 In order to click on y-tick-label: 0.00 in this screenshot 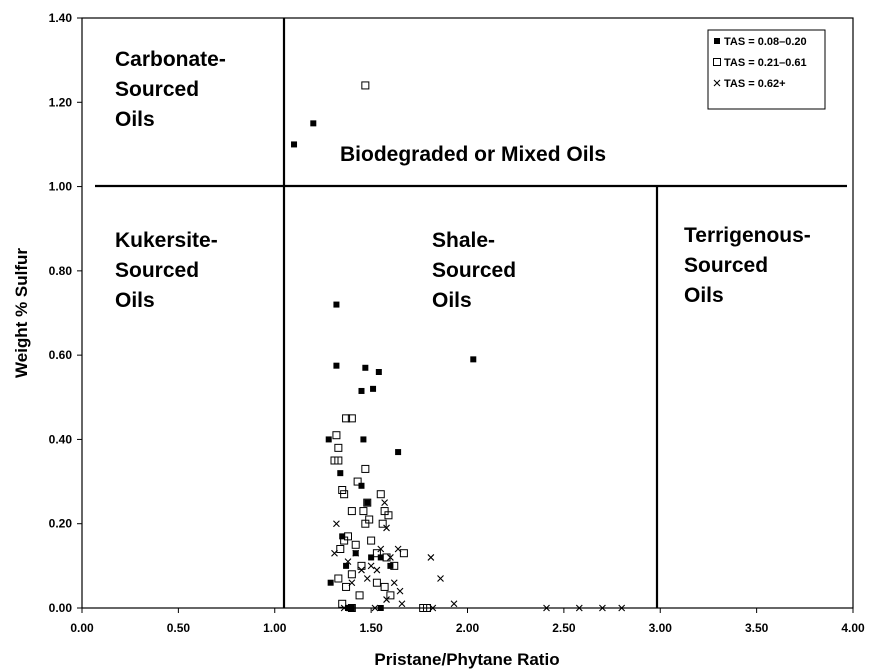, I will do `click(61, 608)`.